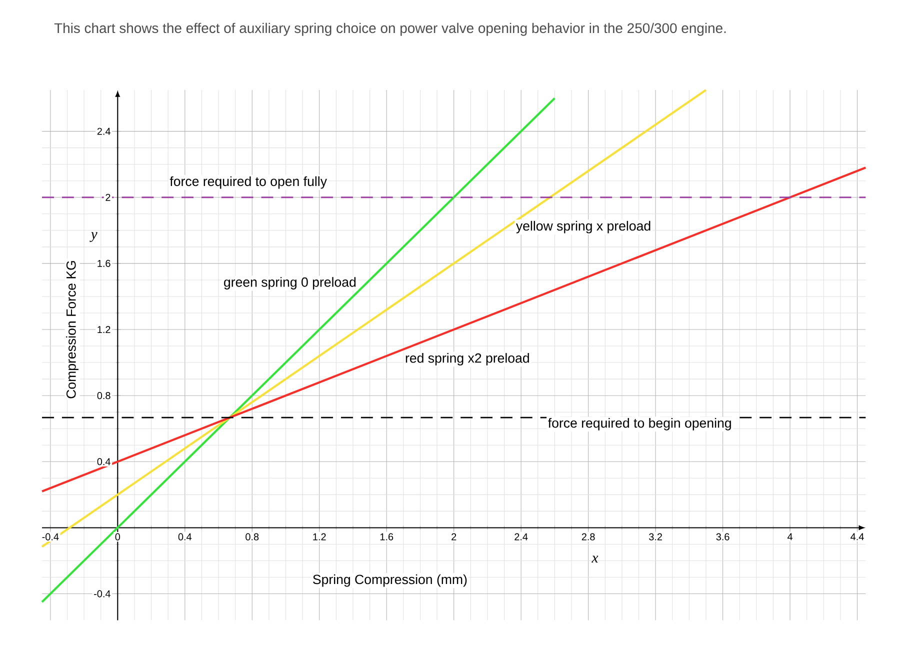  Describe the element at coordinates (454, 536) in the screenshot. I see `x-tick-label: 2` at that location.